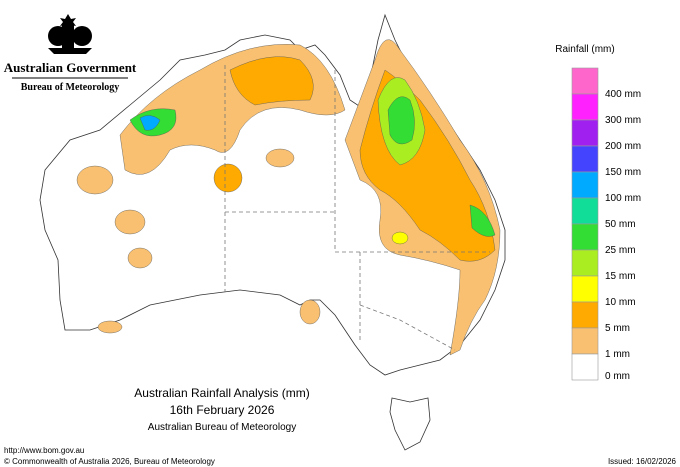 The width and height of the screenshot is (680, 467). I want to click on legend-label: 150 mm, so click(623, 172).